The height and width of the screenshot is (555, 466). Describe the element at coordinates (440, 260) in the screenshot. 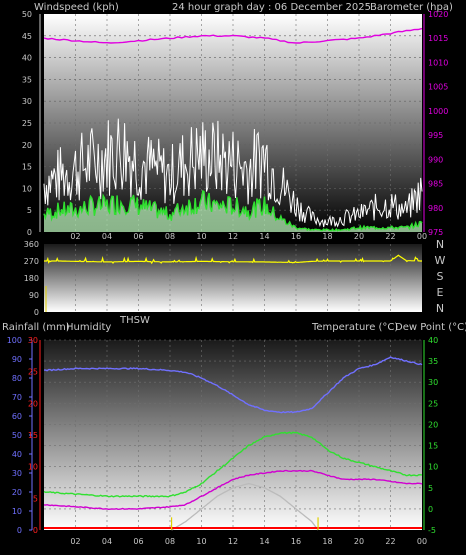

I see `compass-label: W` at that location.